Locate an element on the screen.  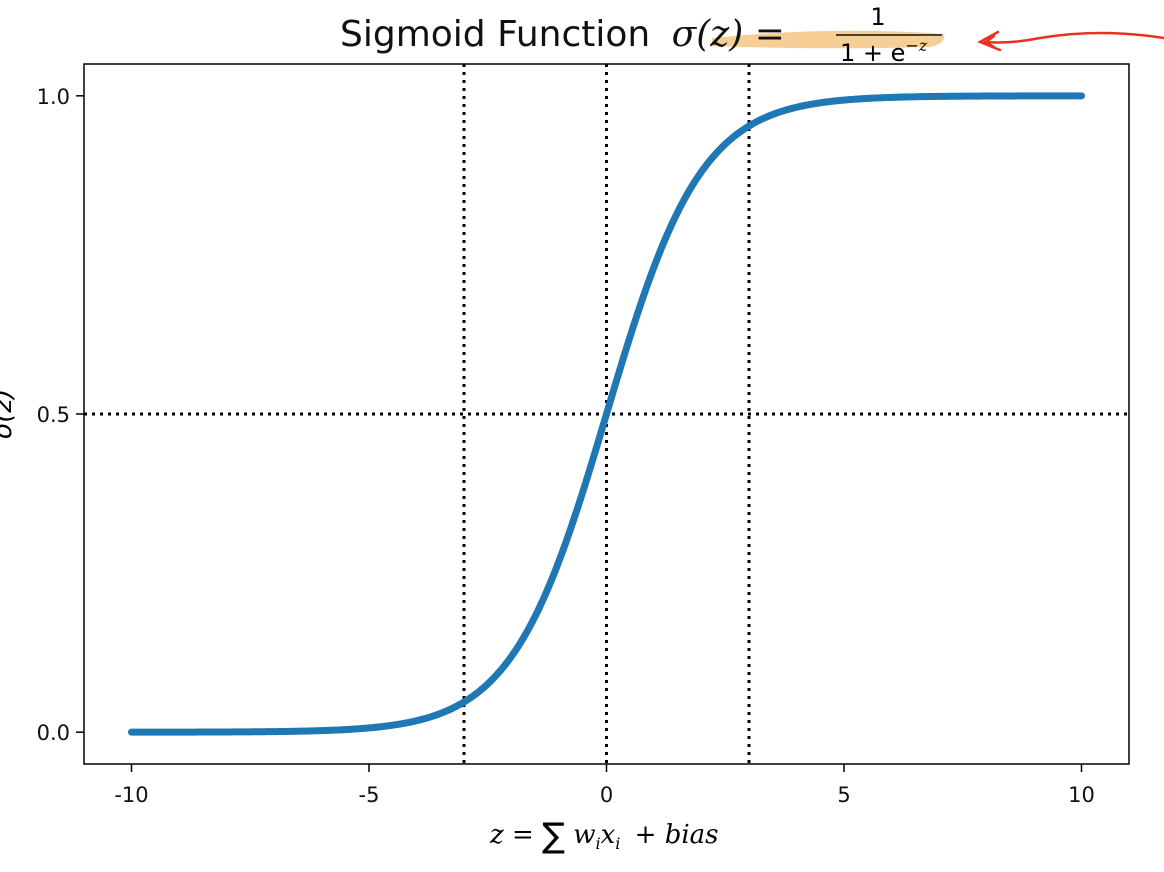
xlabel-lhs: z = is located at coordinates (511, 835).